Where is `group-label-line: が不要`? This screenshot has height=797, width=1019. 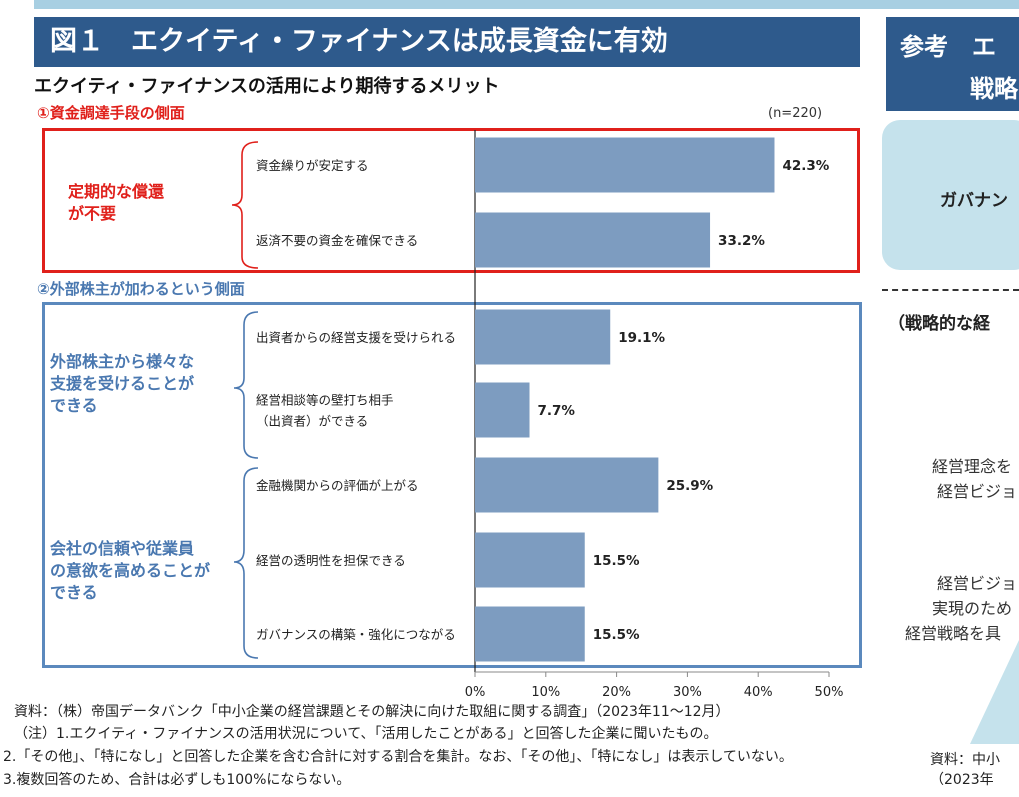
group-label-line: が不要 is located at coordinates (92, 213).